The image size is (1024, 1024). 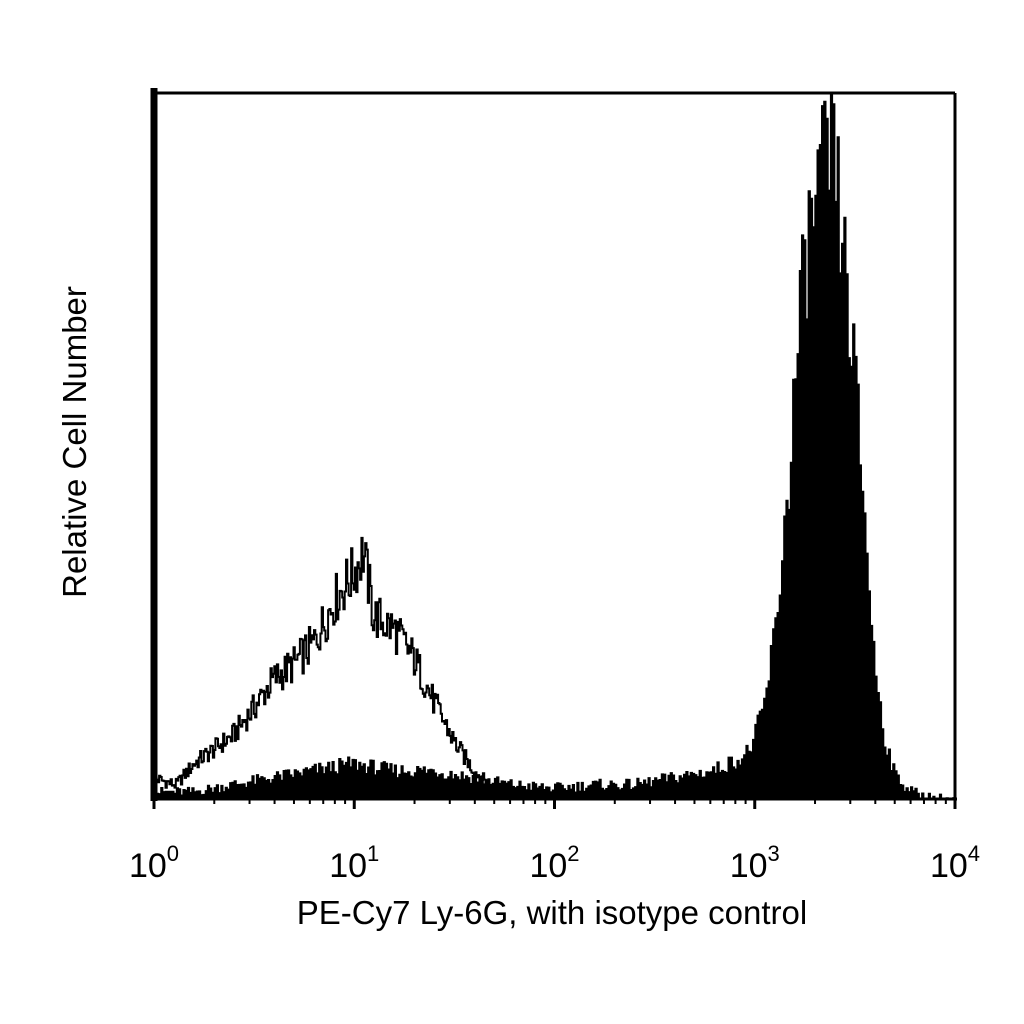 What do you see at coordinates (384, 668) in the screenshot?
I see `histogram-outline-series` at bounding box center [384, 668].